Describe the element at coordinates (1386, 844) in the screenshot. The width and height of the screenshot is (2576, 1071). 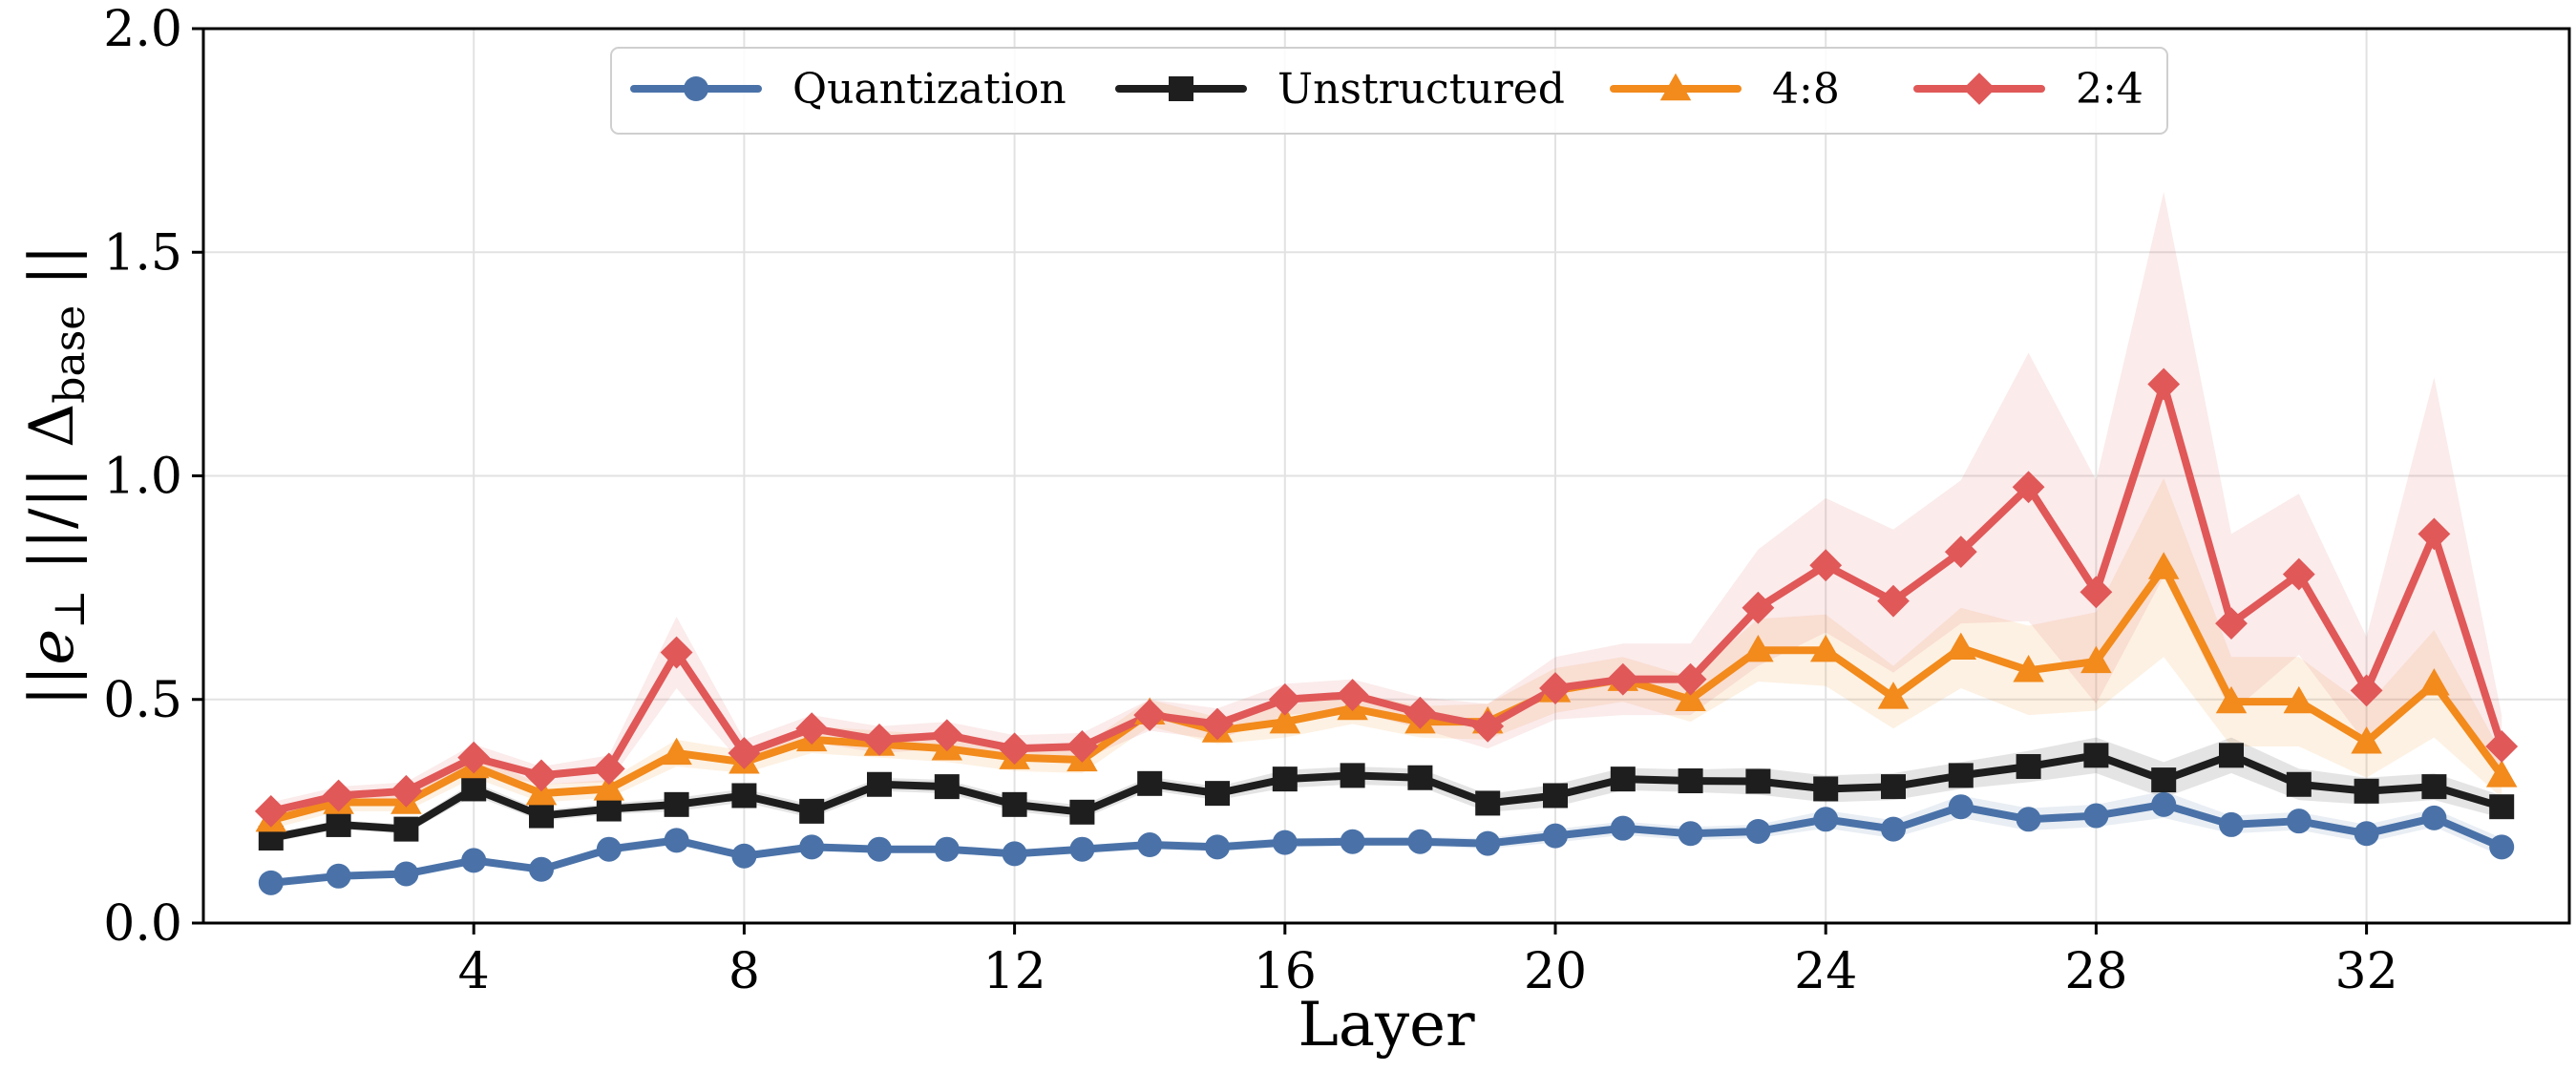
I see `series-line-quantization` at that location.